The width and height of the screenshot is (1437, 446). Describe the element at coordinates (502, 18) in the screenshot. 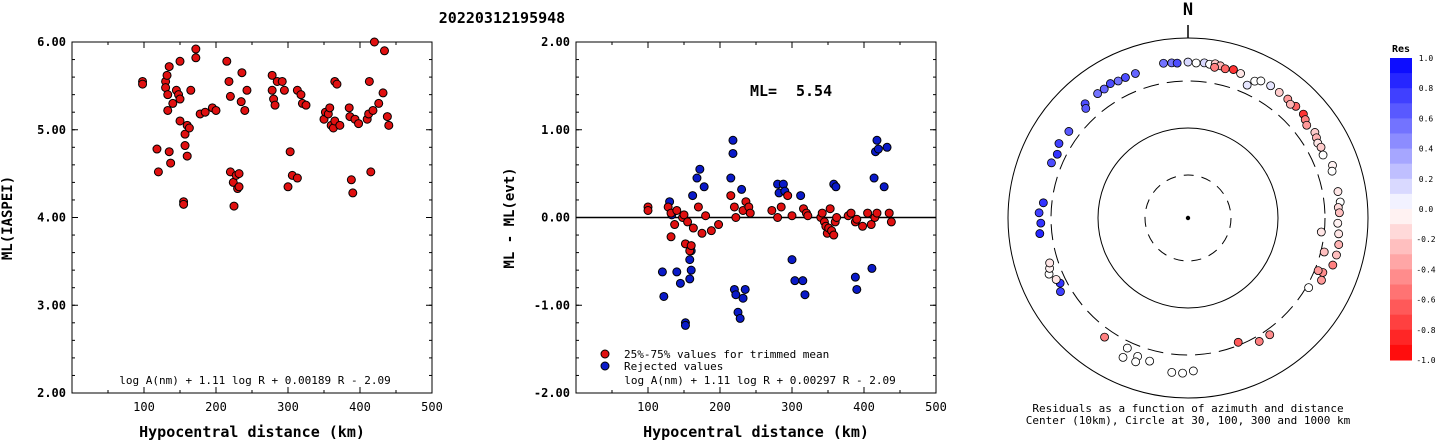

I see `figure-title: 20220312195948` at that location.